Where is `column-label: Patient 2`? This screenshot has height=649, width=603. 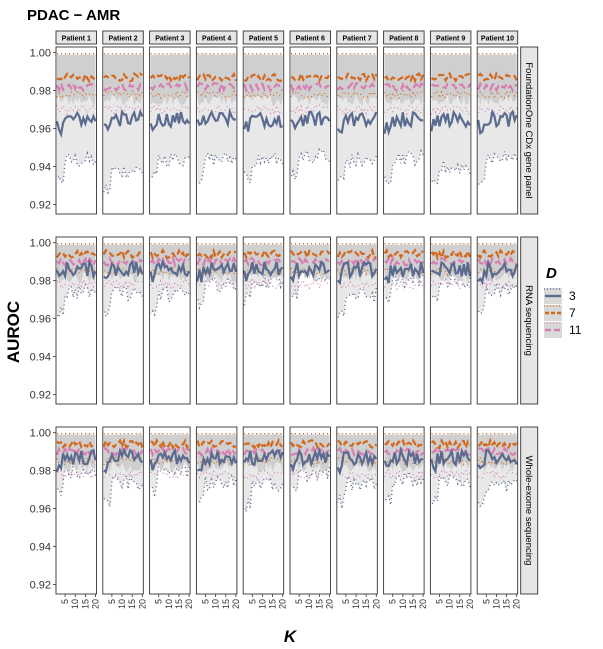
column-label: Patient 2 is located at coordinates (122, 39).